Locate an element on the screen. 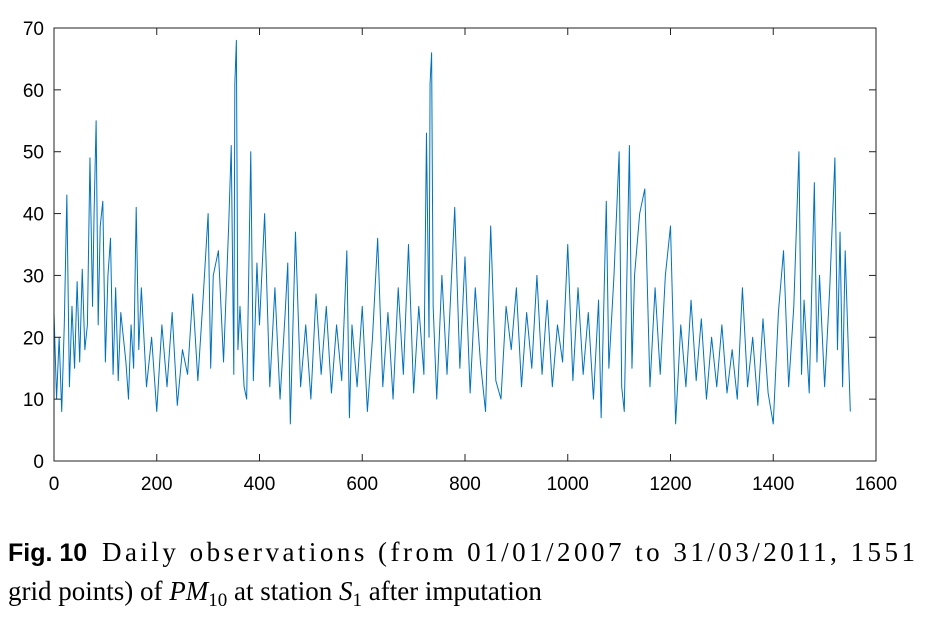 The width and height of the screenshot is (928, 620). y-tick-label: 50 is located at coordinates (33, 153).